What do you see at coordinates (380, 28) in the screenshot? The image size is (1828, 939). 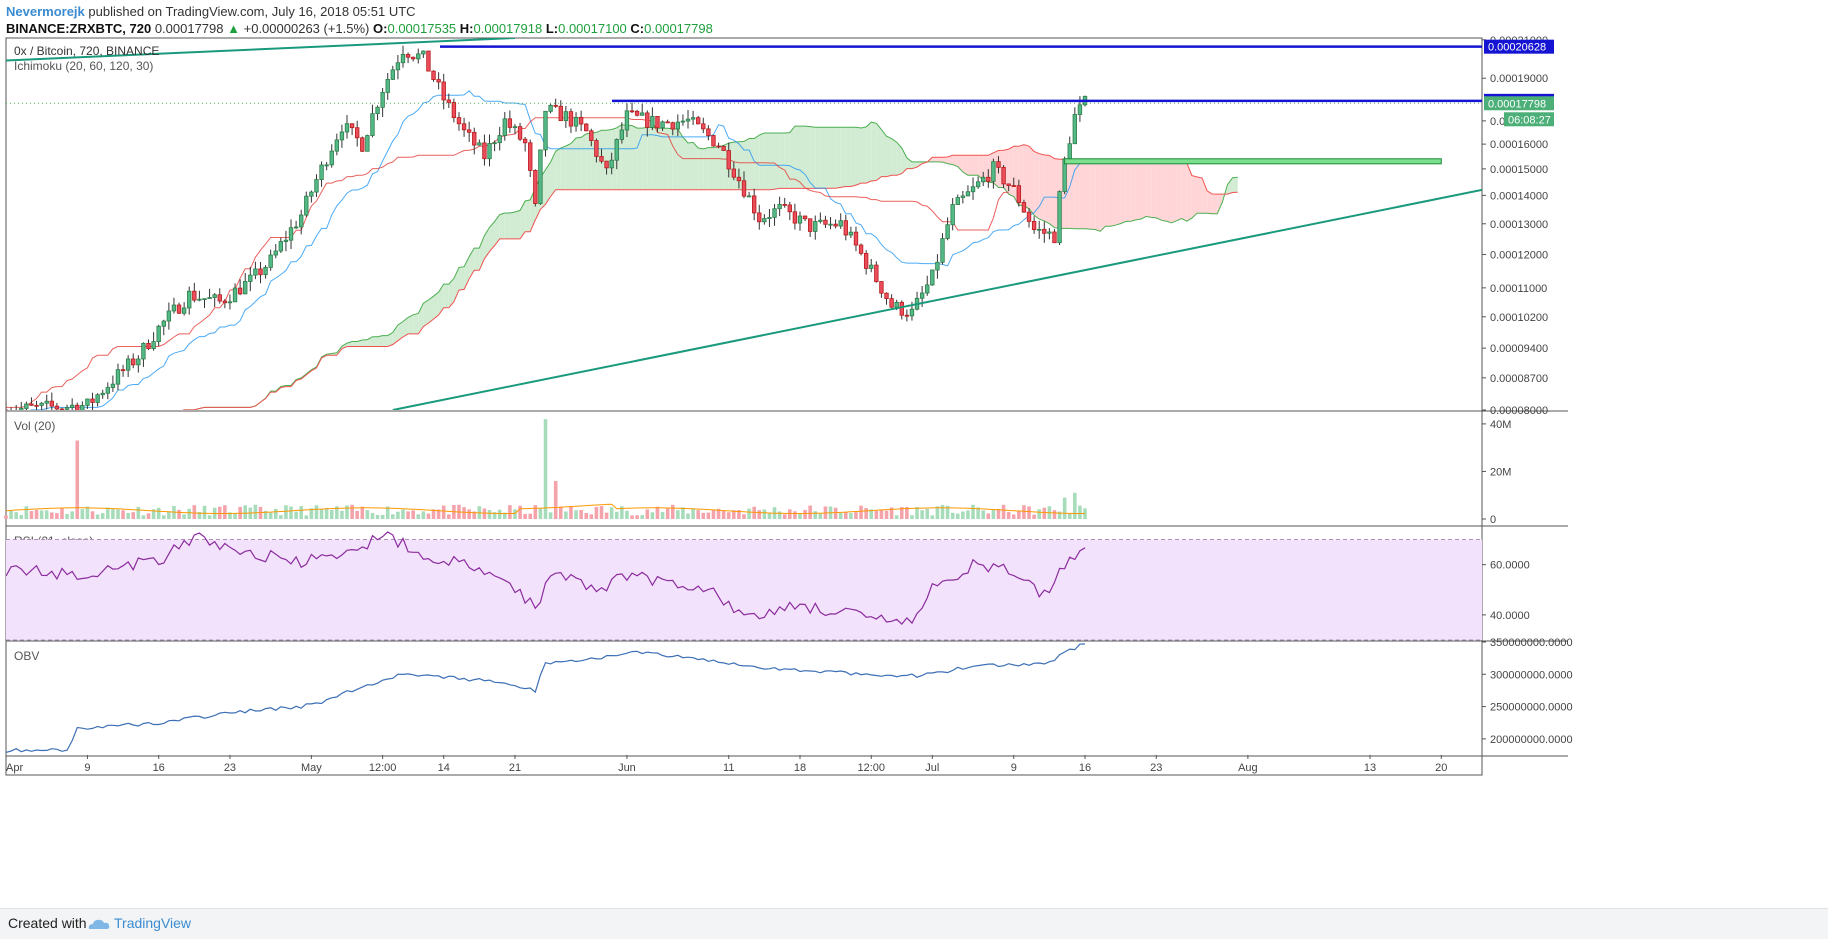 I see `open-label: O:` at bounding box center [380, 28].